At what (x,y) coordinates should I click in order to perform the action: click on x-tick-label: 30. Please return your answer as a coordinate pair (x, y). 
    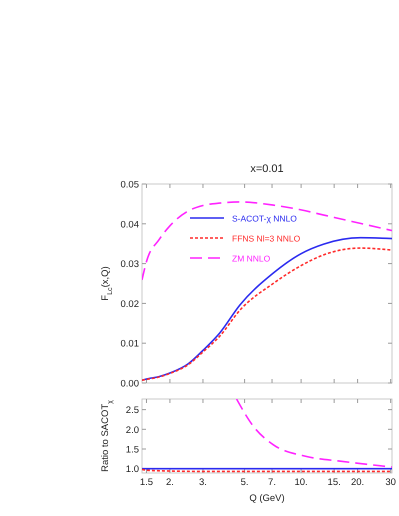
    Looking at the image, I should click on (390, 482).